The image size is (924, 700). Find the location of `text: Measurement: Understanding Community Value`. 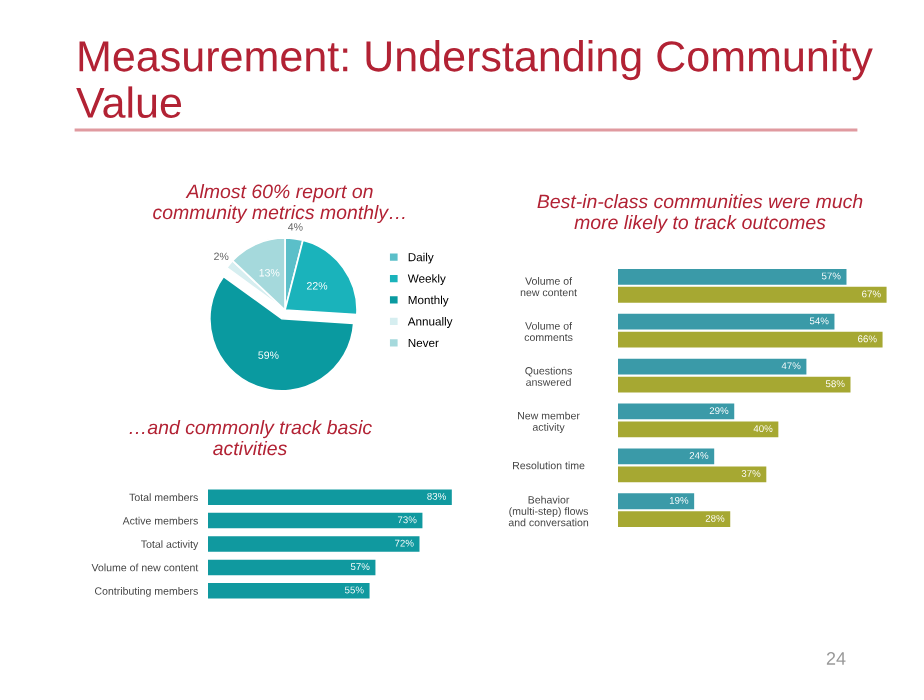

text: Measurement: Understanding Community Value is located at coordinates (474, 79).